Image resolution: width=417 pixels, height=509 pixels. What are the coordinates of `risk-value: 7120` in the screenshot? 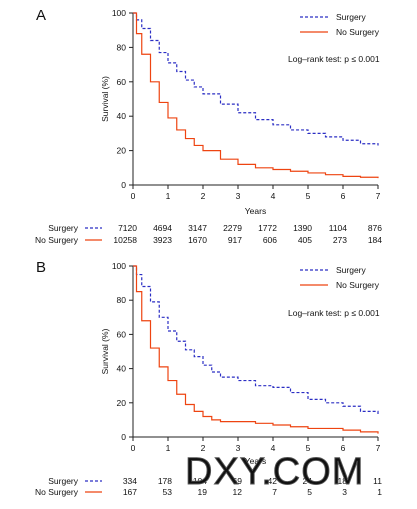 It's located at (127, 228).